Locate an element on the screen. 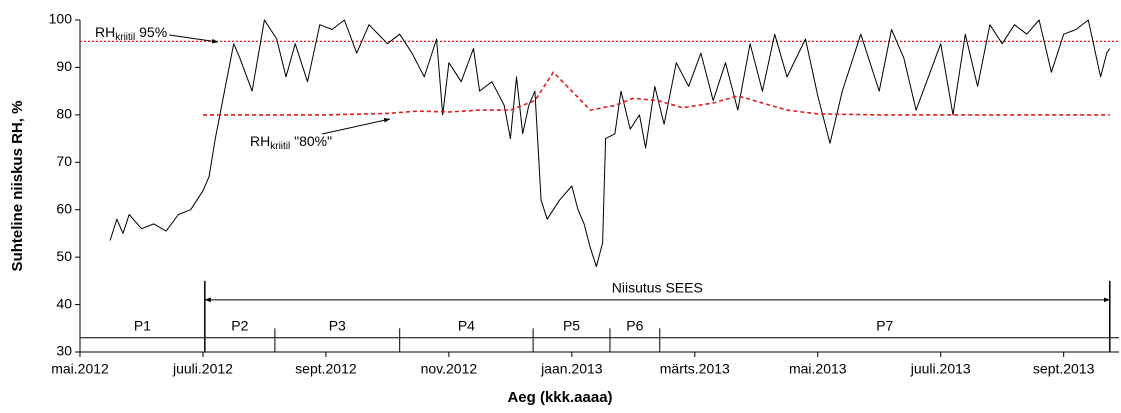  annotation-suffix: "80%" is located at coordinates (311, 141).